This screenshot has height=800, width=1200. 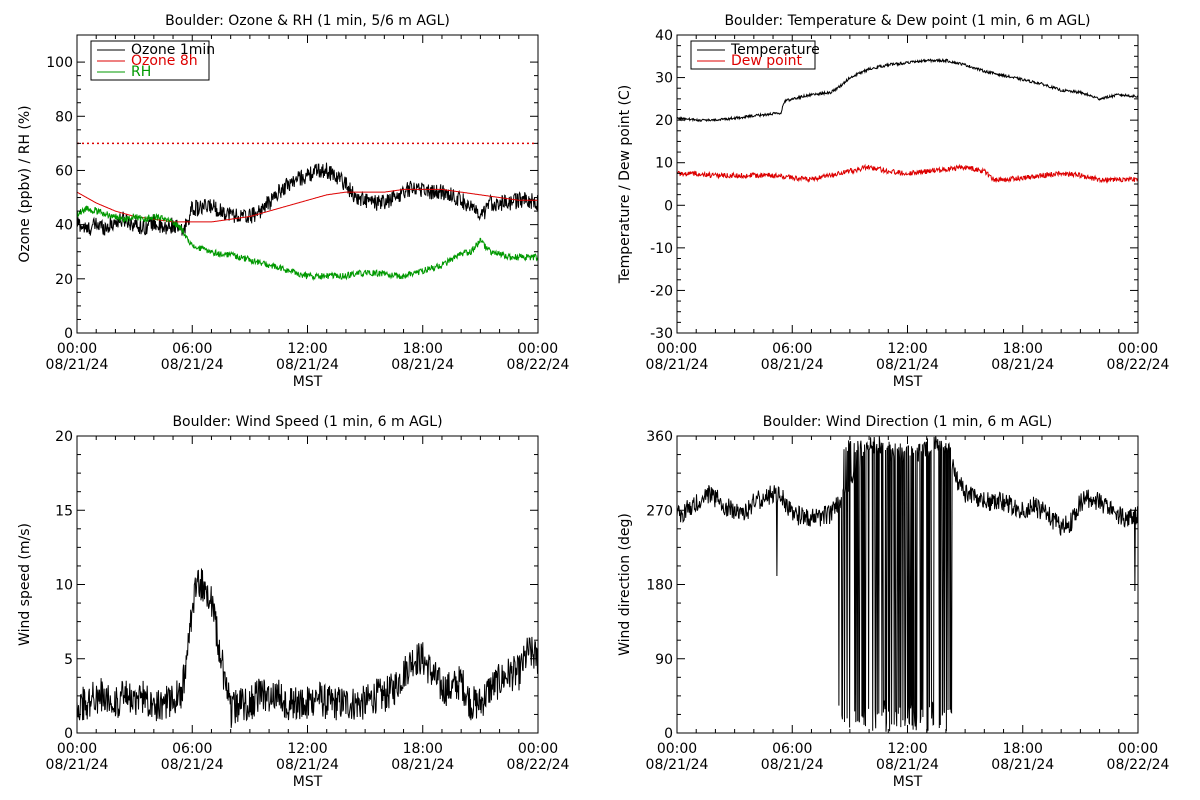 What do you see at coordinates (25, 584) in the screenshot?
I see `y-axis-label: Wind speed (m/s)` at bounding box center [25, 584].